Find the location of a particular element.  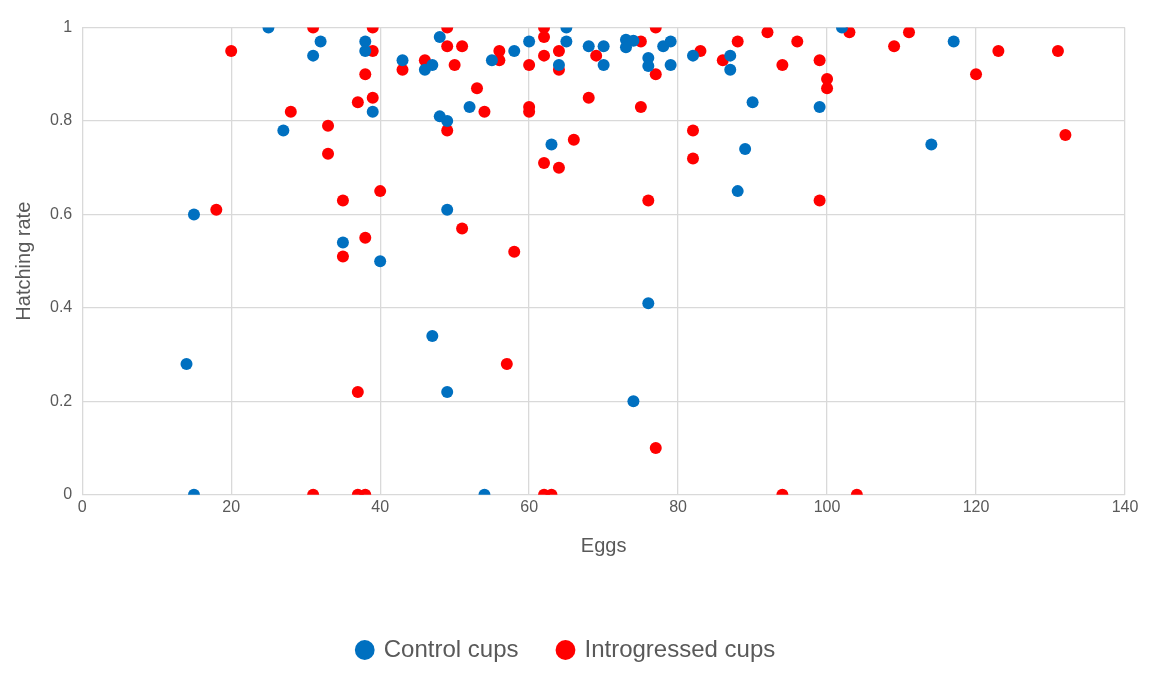

x-tick-label: 60 is located at coordinates (529, 506).